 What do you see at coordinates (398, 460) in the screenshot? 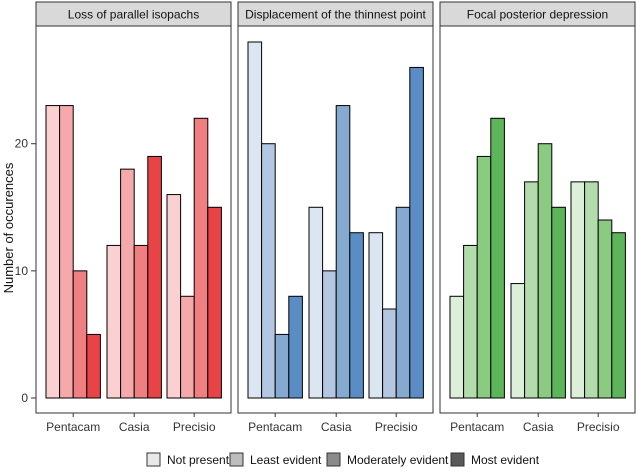
I see `legend-label: Moderately evident` at bounding box center [398, 460].